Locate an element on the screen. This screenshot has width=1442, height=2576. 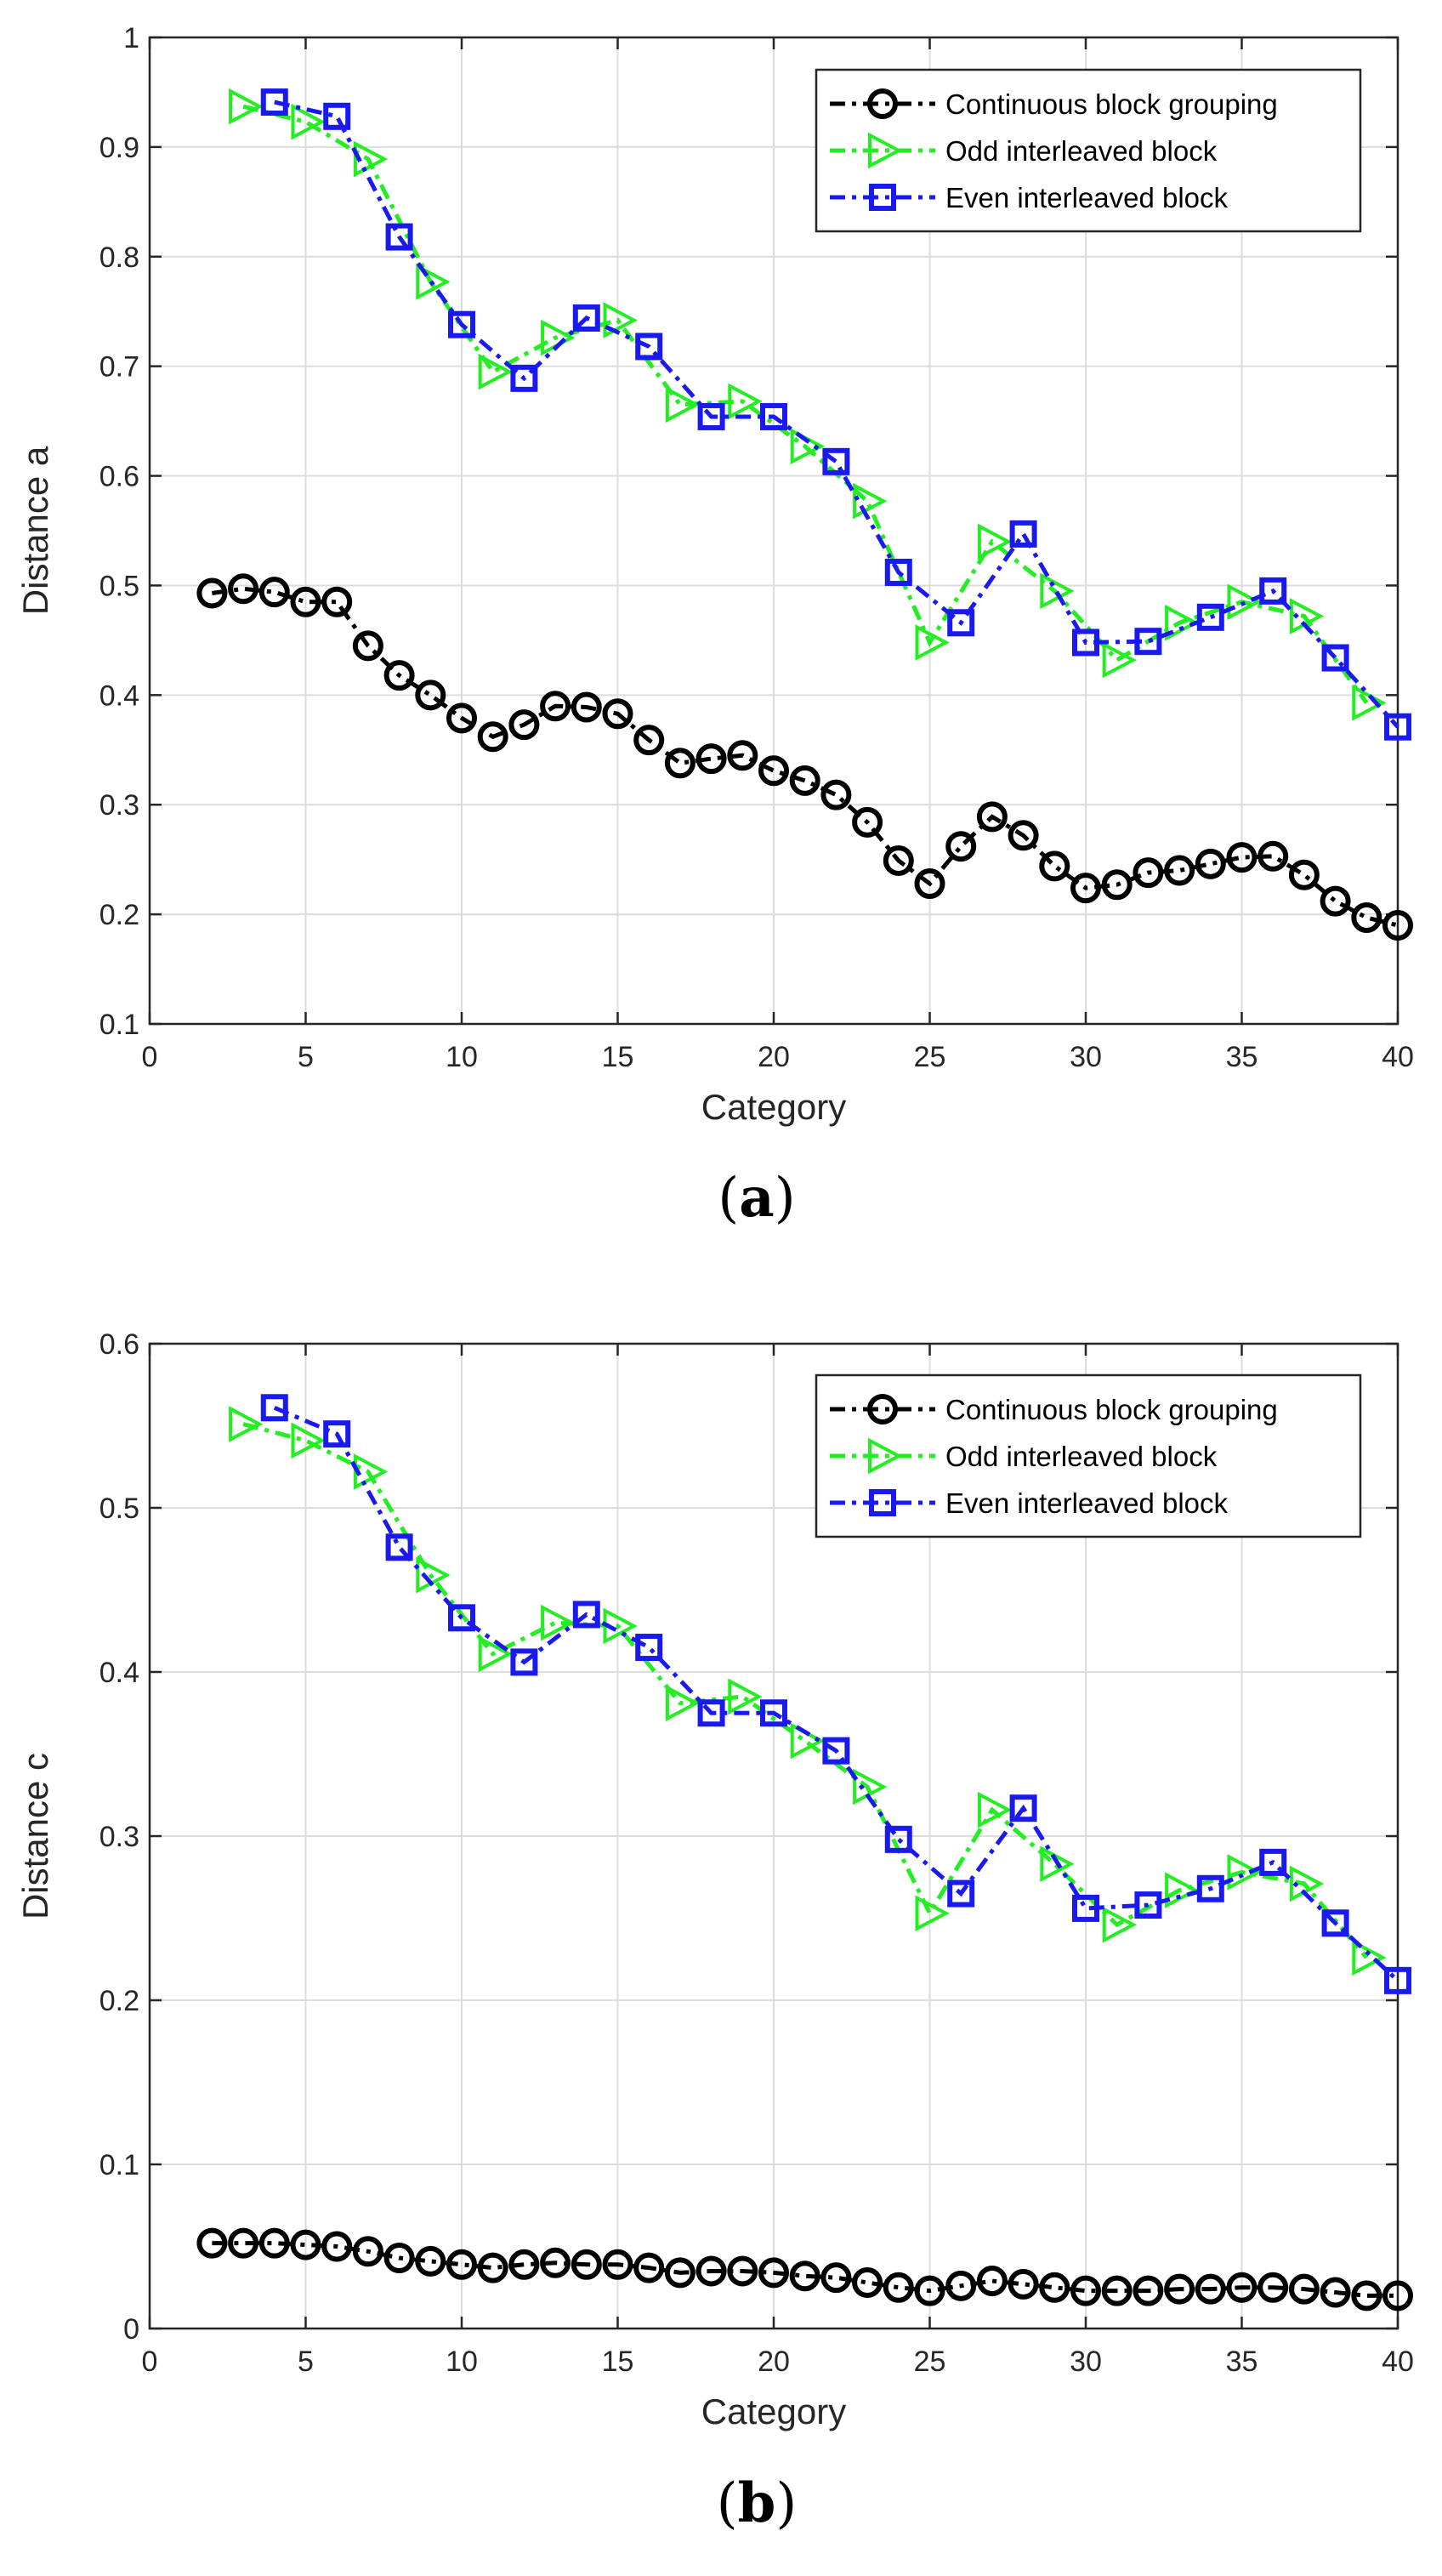
caption-letter: b is located at coordinates (757, 2503).